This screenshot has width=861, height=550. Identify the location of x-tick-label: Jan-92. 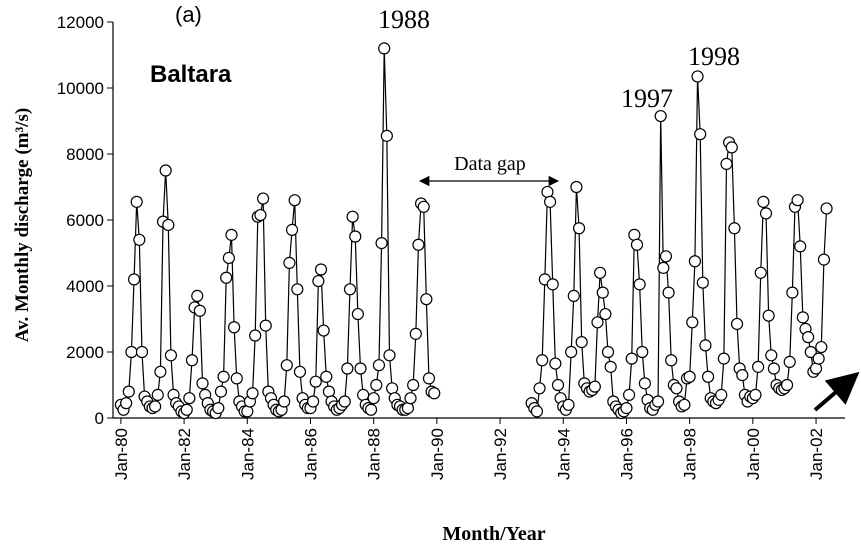
(500, 454).